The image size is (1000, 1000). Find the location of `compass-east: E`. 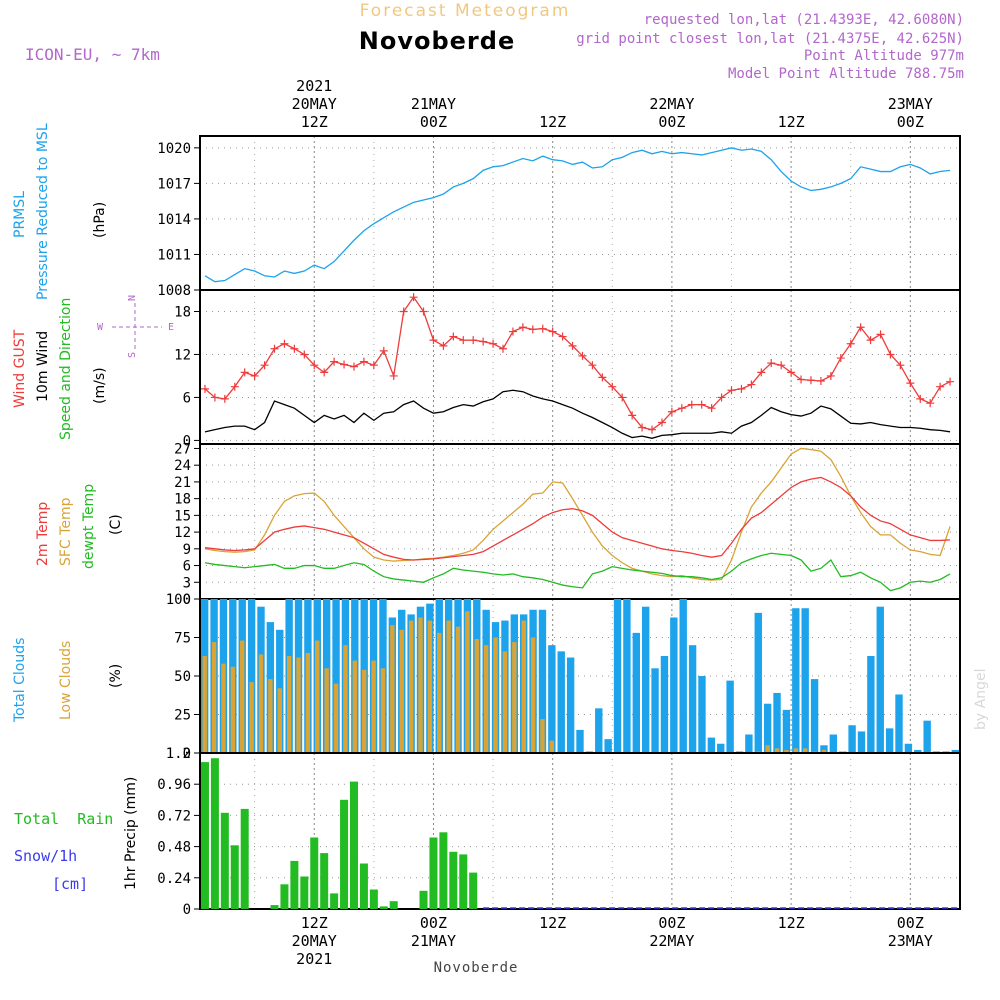

compass-east: E is located at coordinates (171, 327).